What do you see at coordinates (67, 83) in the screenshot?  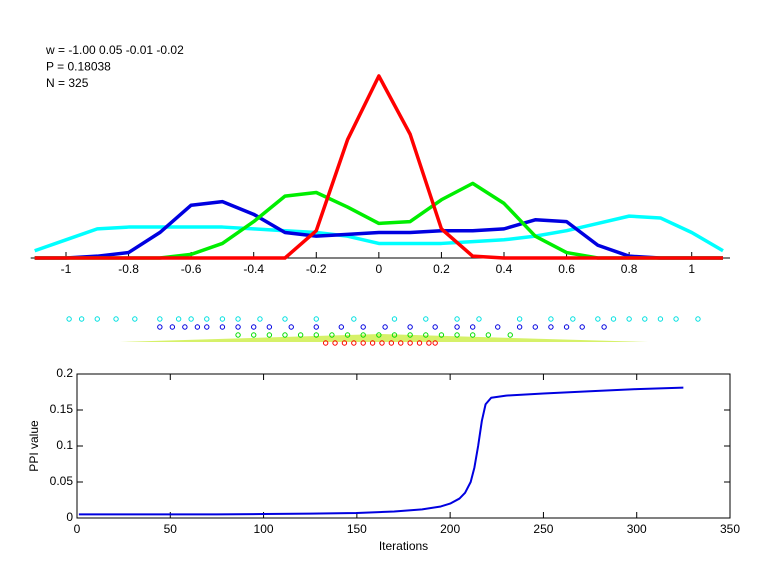 I see `annotation: N = 325` at bounding box center [67, 83].